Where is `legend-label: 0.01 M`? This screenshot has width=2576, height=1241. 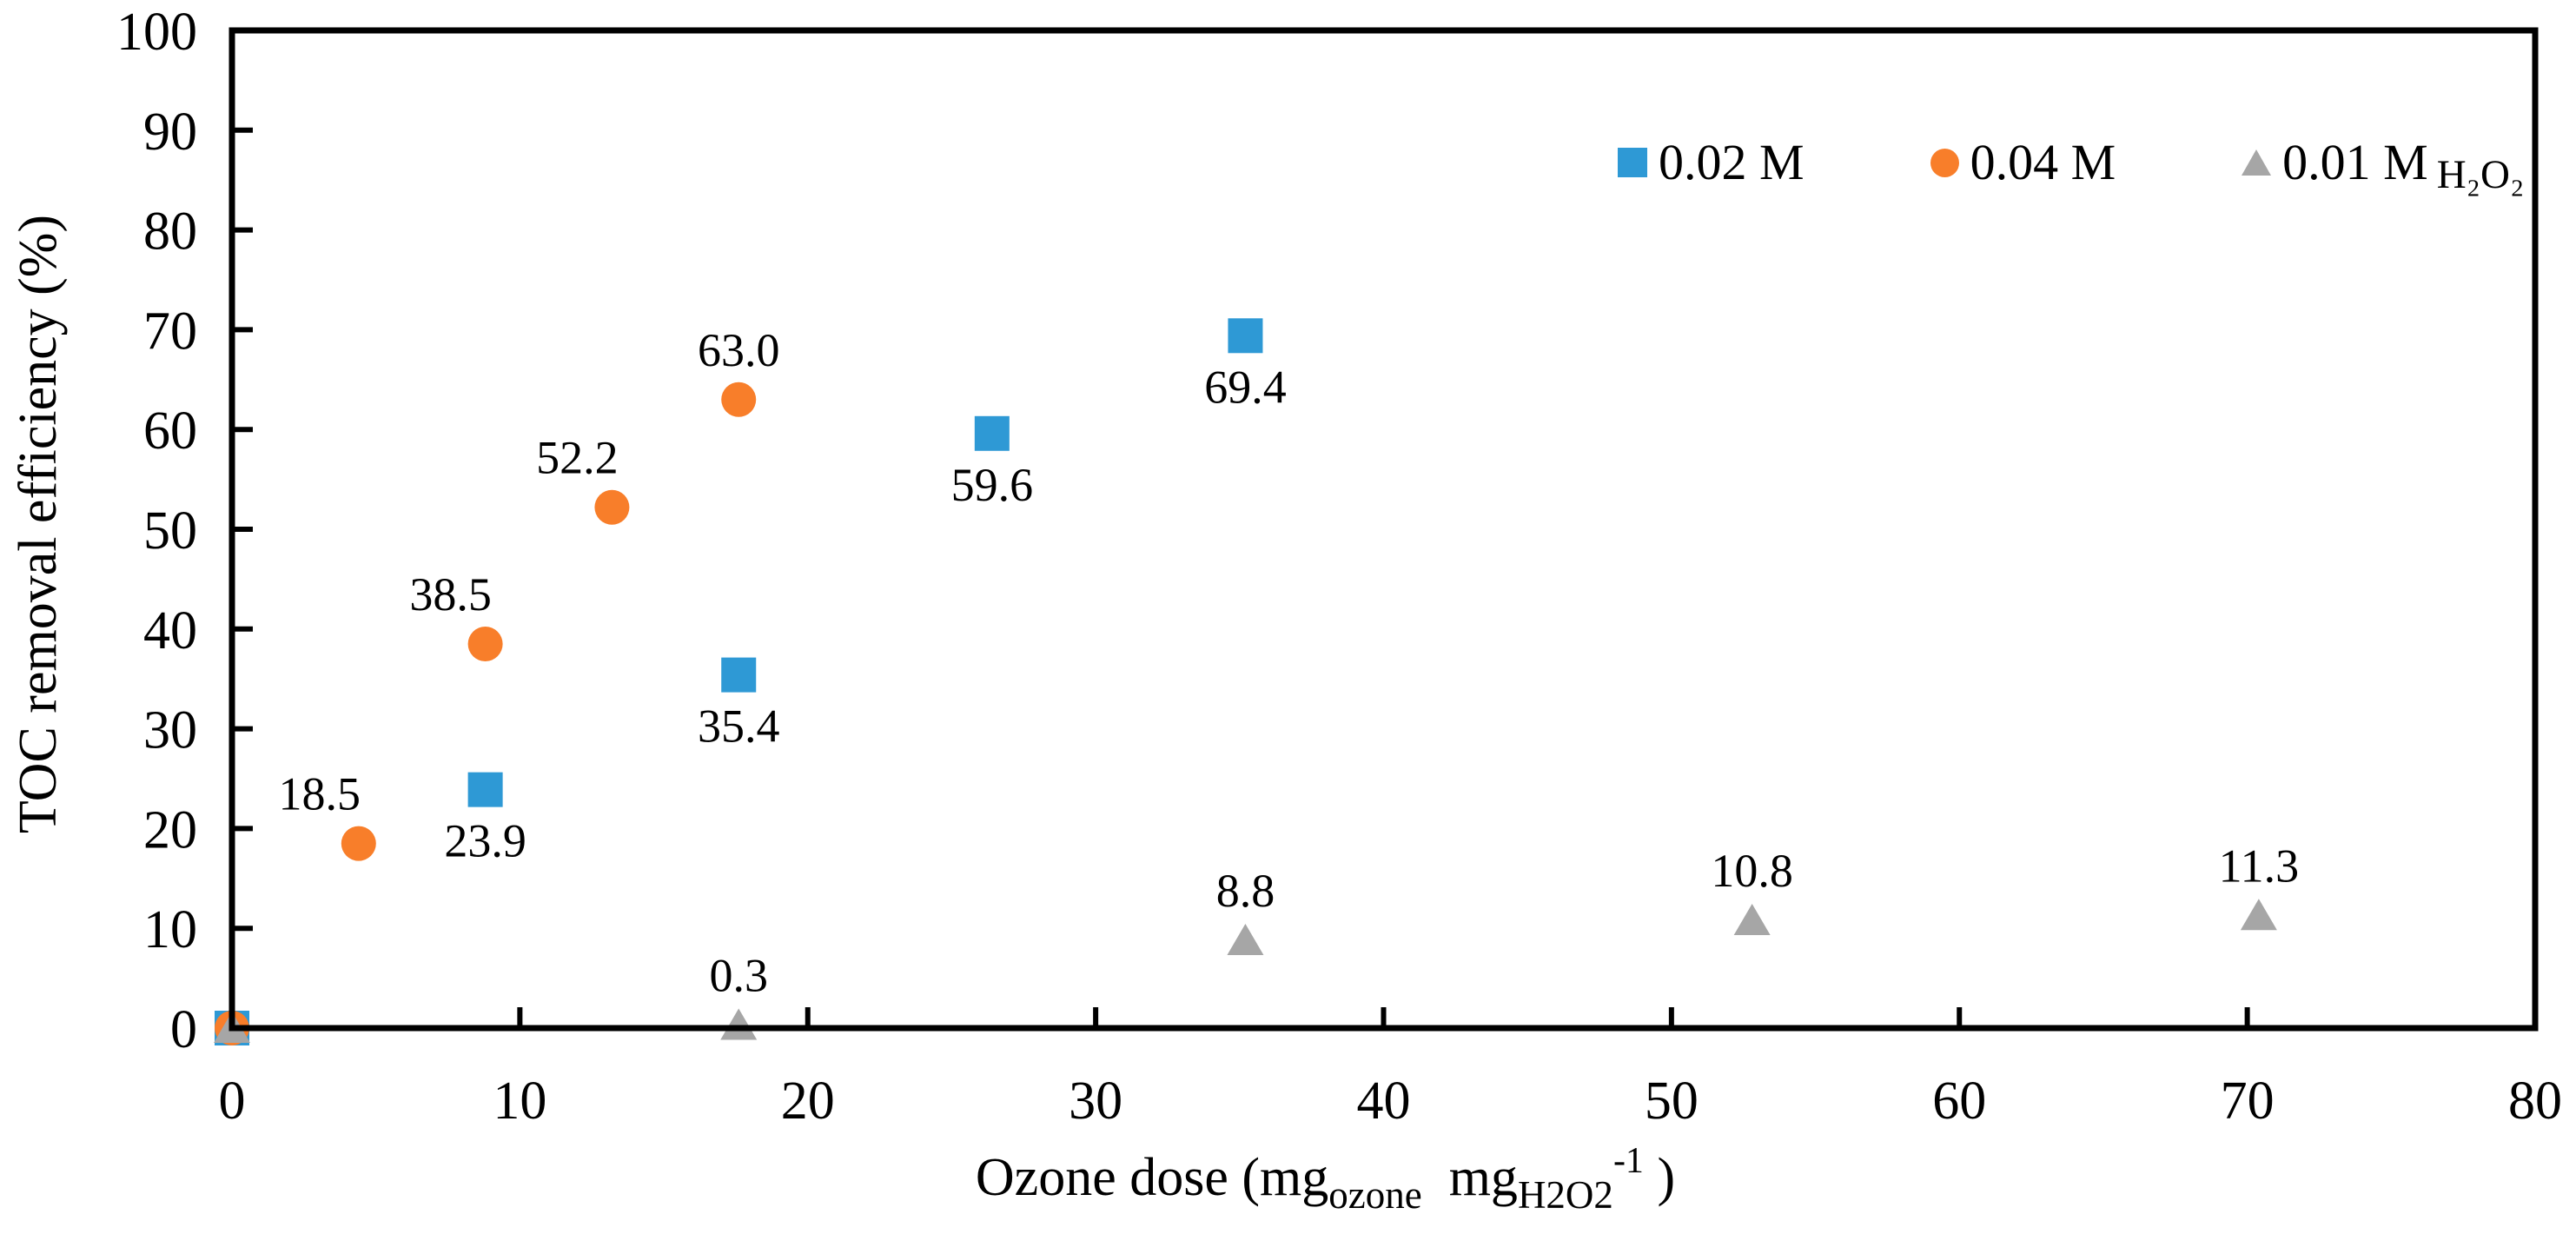 legend-label: 0.01 M is located at coordinates (2355, 162).